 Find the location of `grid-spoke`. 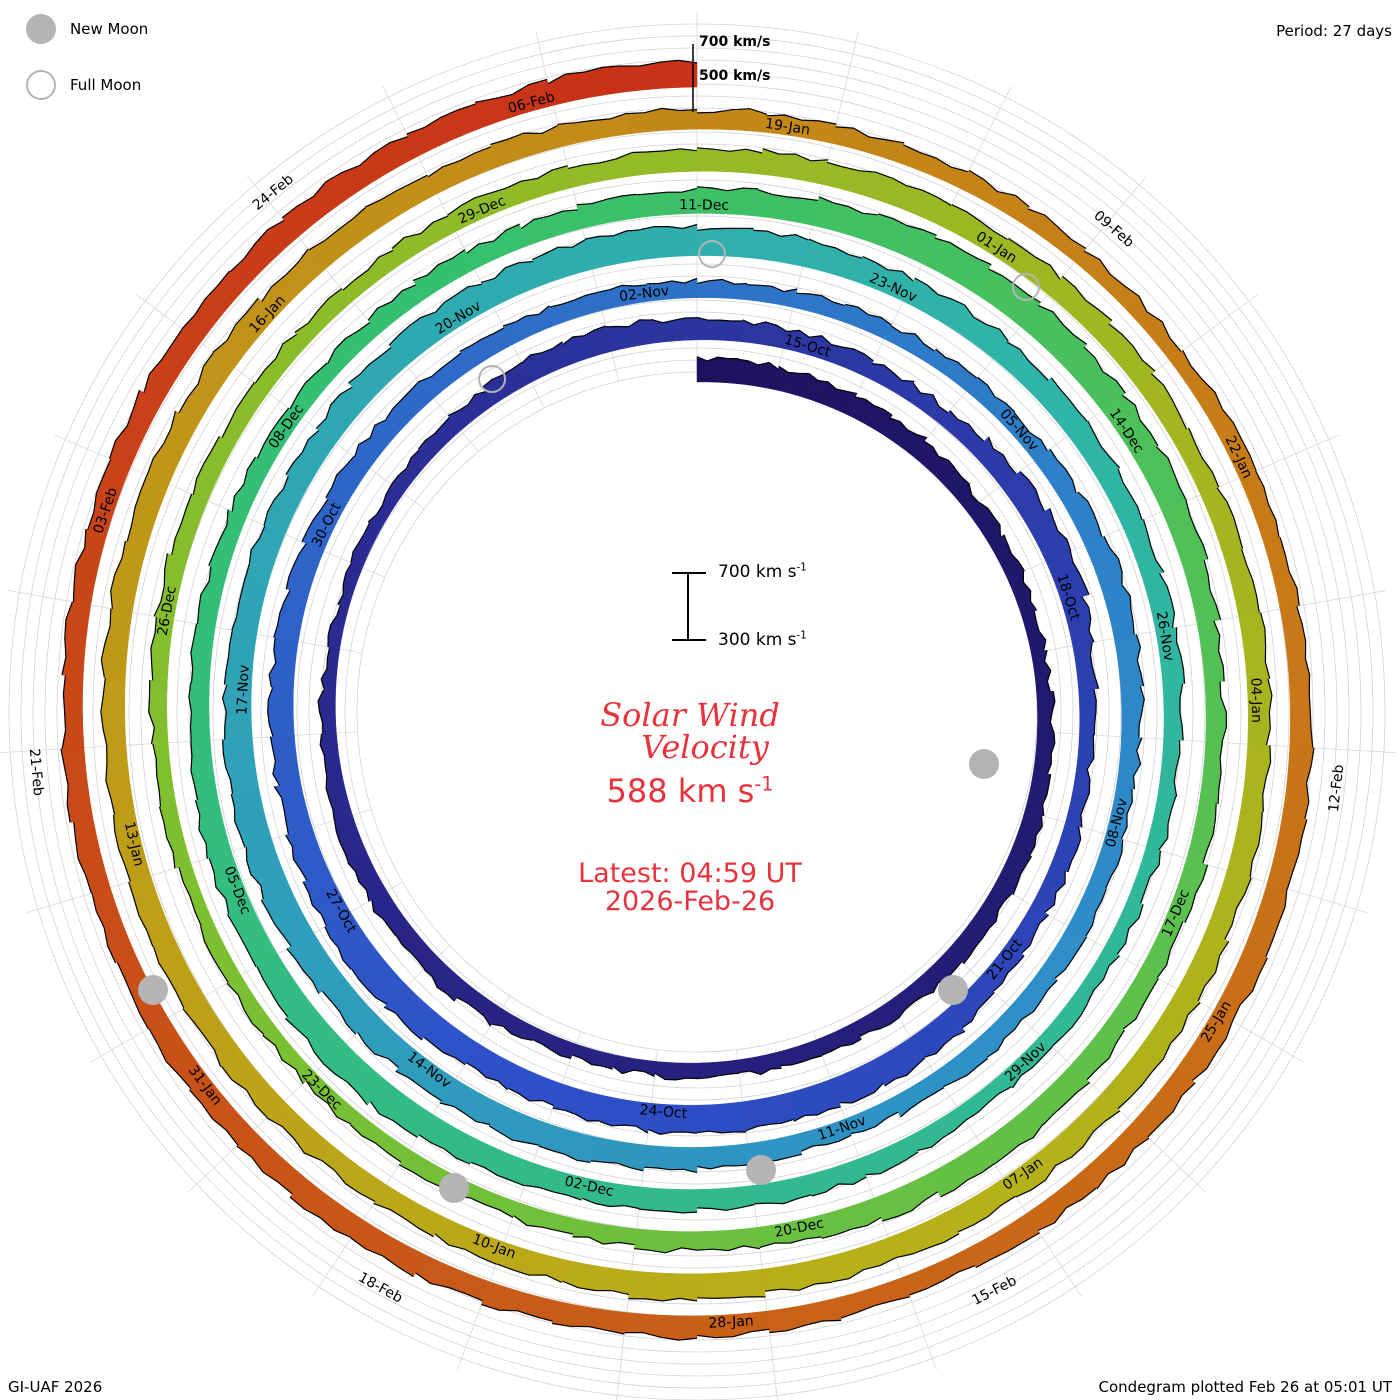

grid-spoke is located at coordinates (185, 622).